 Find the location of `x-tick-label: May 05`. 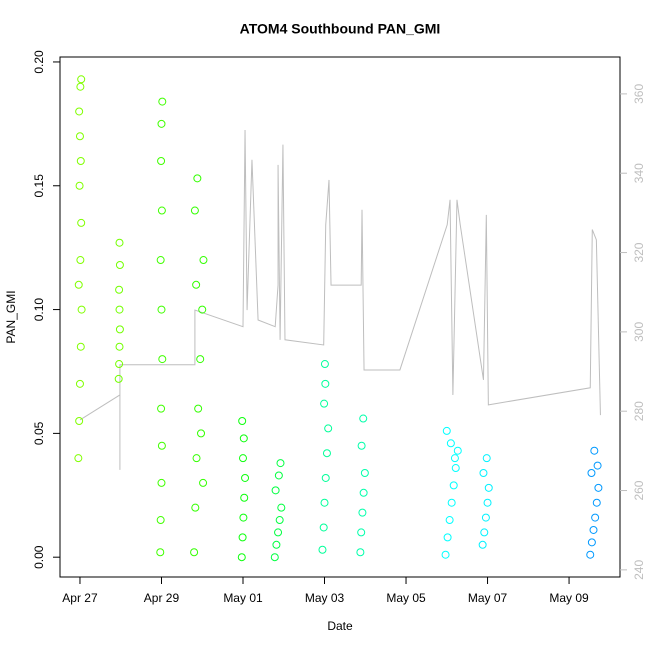

x-tick-label: May 05 is located at coordinates (406, 598).